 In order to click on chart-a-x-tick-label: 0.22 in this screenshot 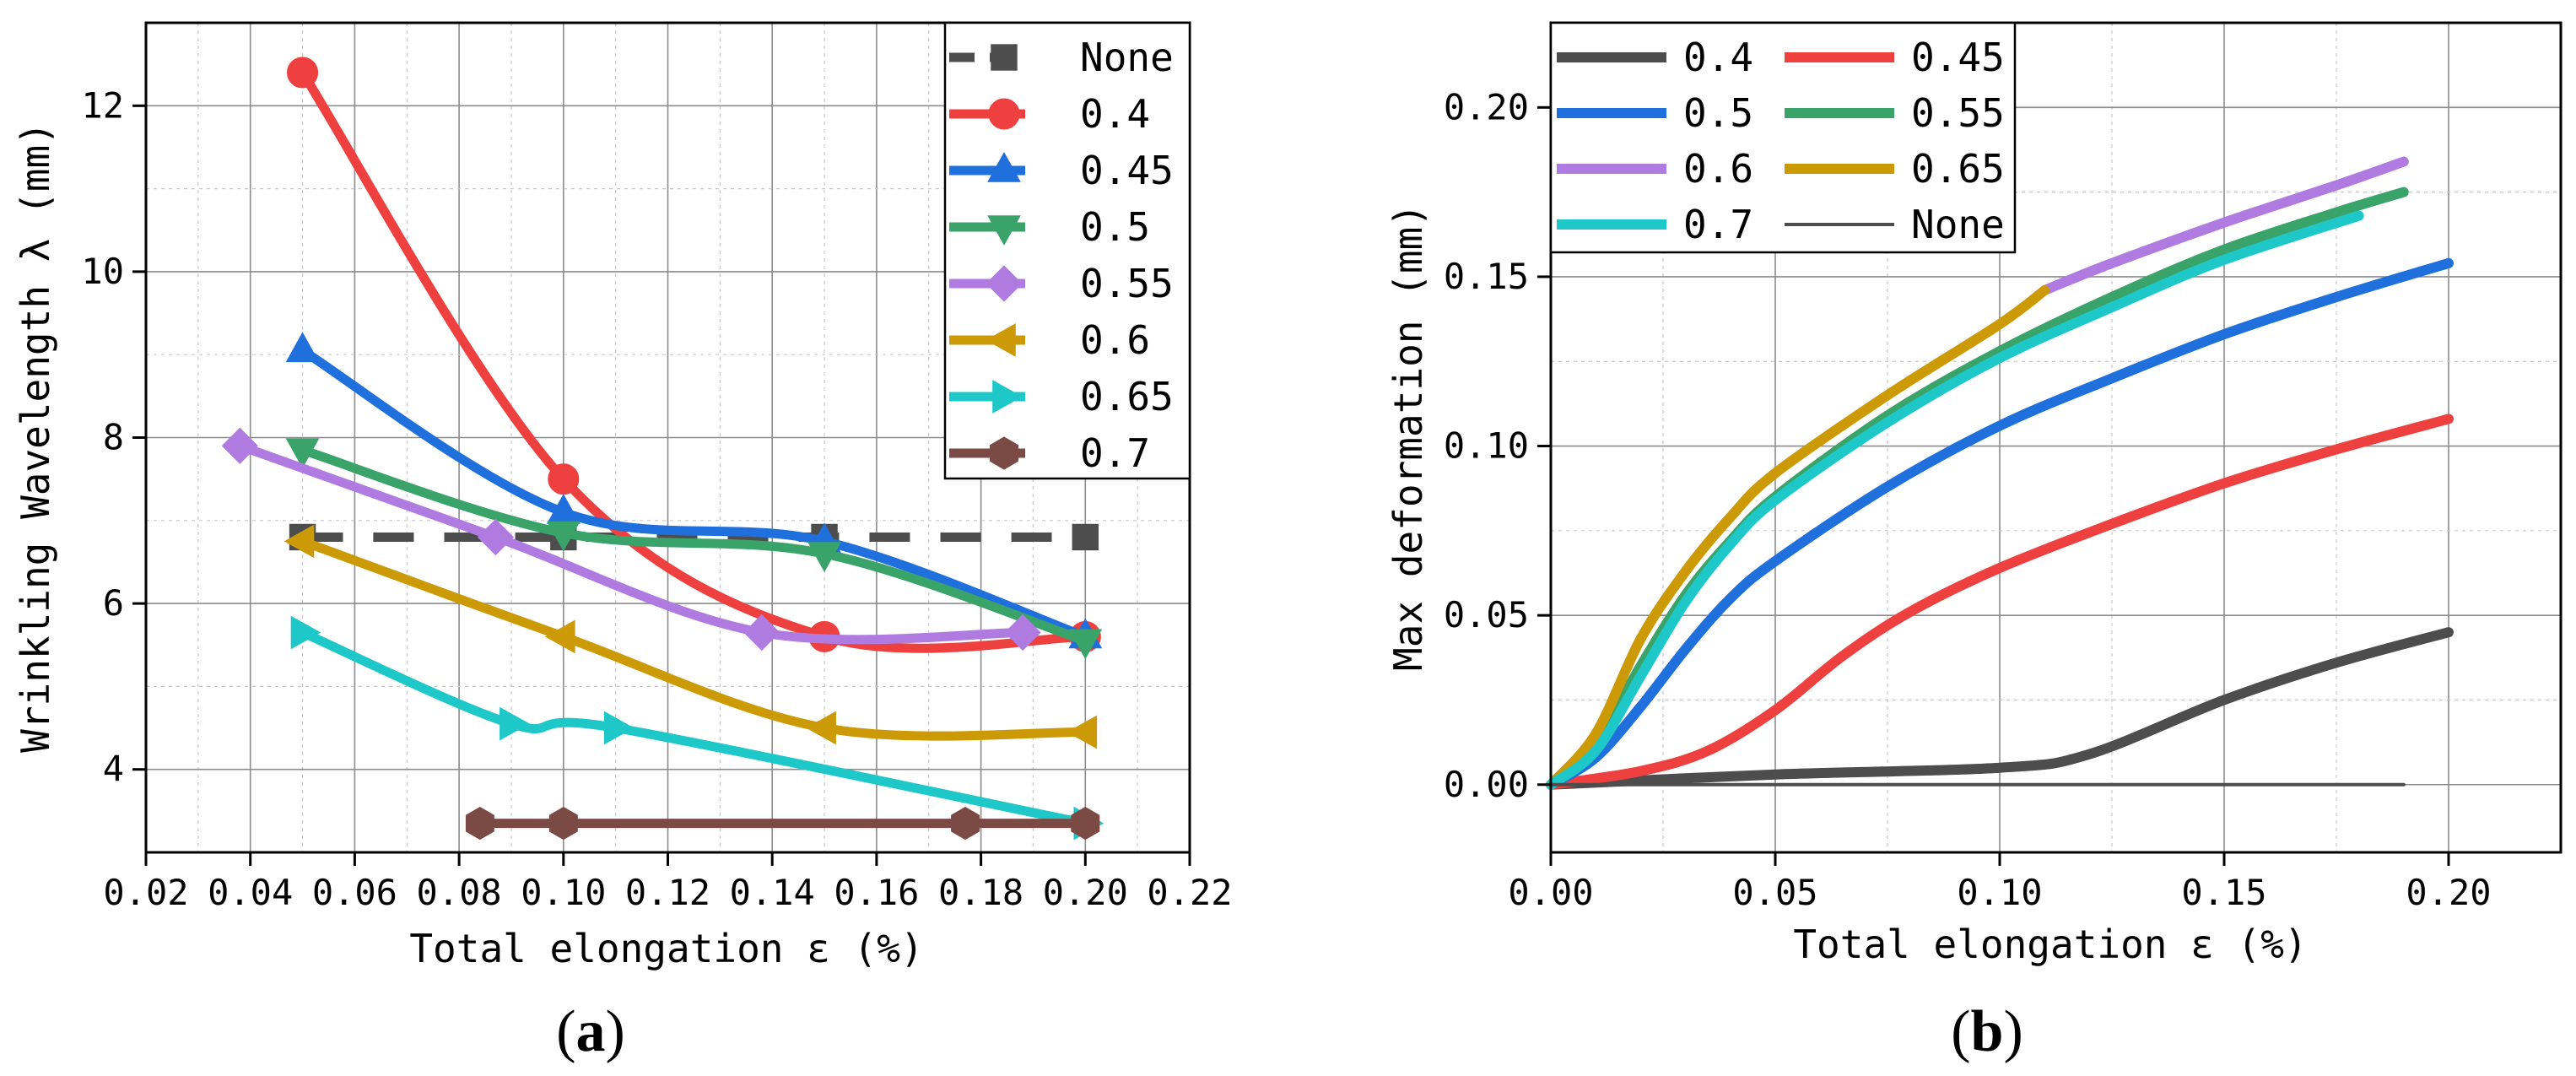, I will do `click(1189, 892)`.